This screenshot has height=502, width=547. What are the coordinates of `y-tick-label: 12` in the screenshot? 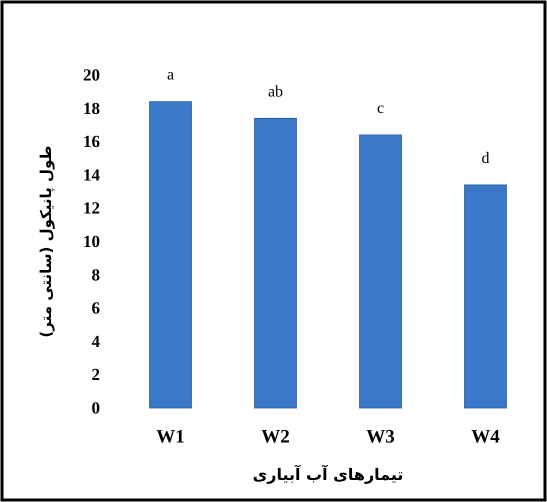 It's located at (91, 208).